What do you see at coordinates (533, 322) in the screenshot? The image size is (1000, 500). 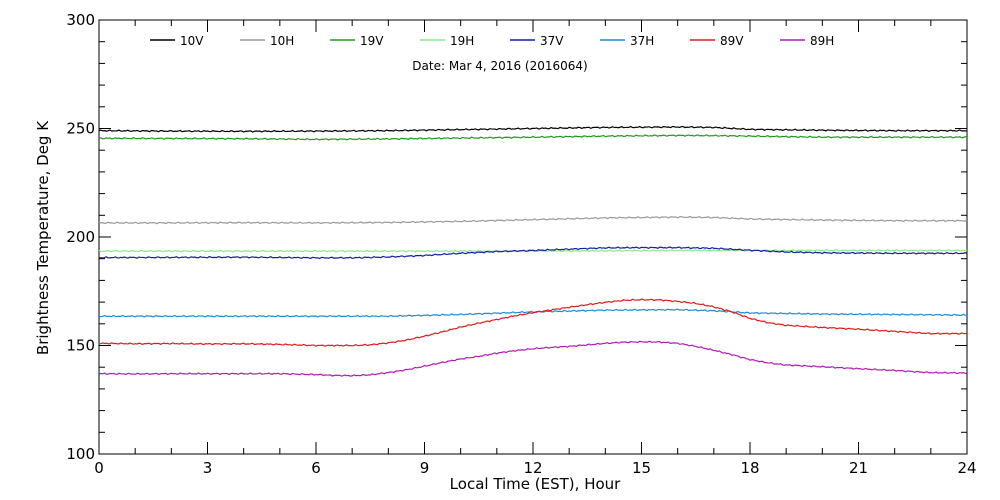 I see `series-line-89v` at bounding box center [533, 322].